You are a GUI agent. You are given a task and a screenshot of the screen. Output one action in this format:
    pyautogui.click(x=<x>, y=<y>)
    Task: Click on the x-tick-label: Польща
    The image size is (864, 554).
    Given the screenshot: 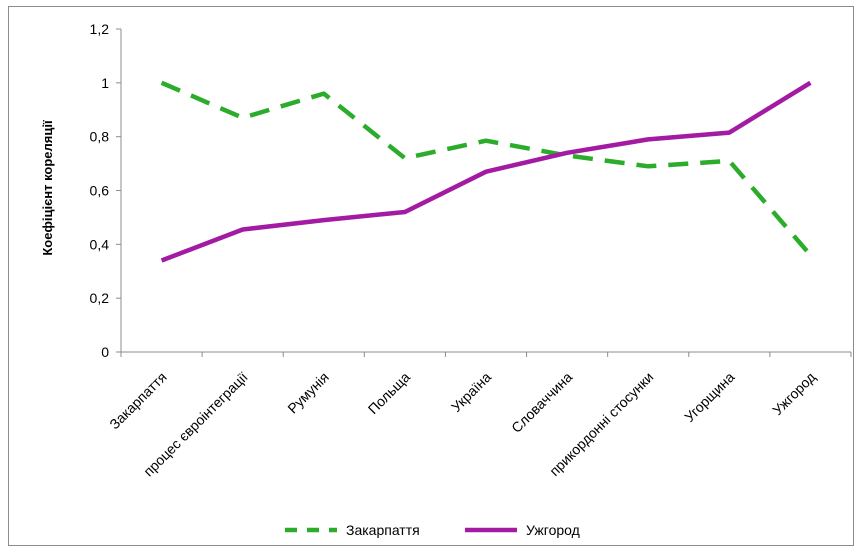 What is the action you would take?
    pyautogui.click(x=389, y=393)
    